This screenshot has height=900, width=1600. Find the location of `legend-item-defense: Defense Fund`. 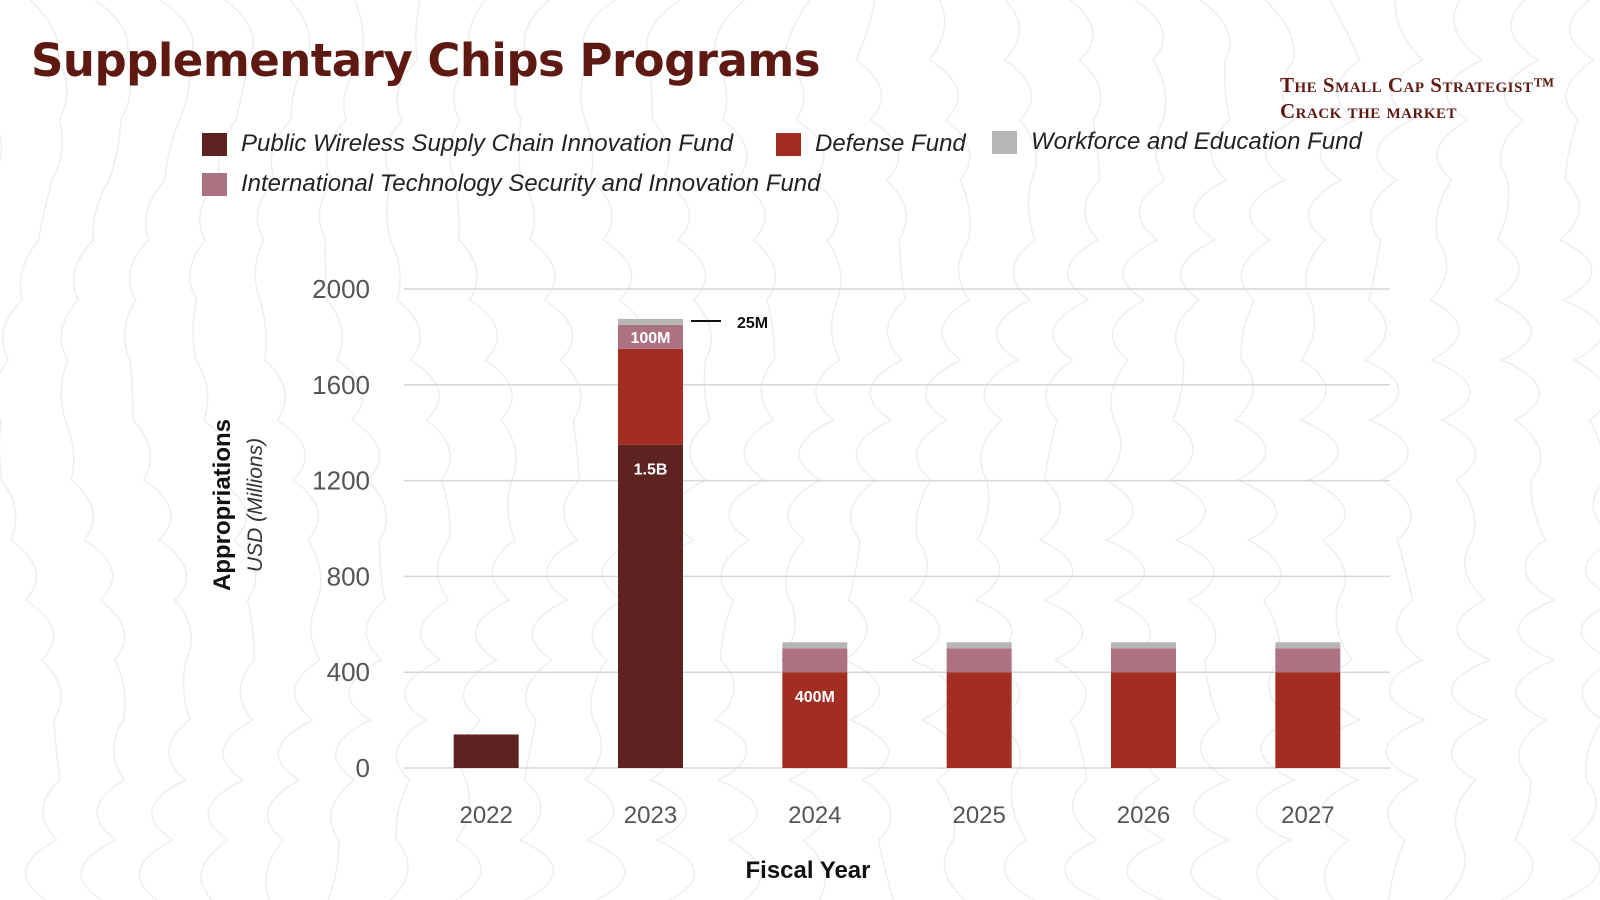

legend-item-defense: Defense Fund is located at coordinates (871, 144).